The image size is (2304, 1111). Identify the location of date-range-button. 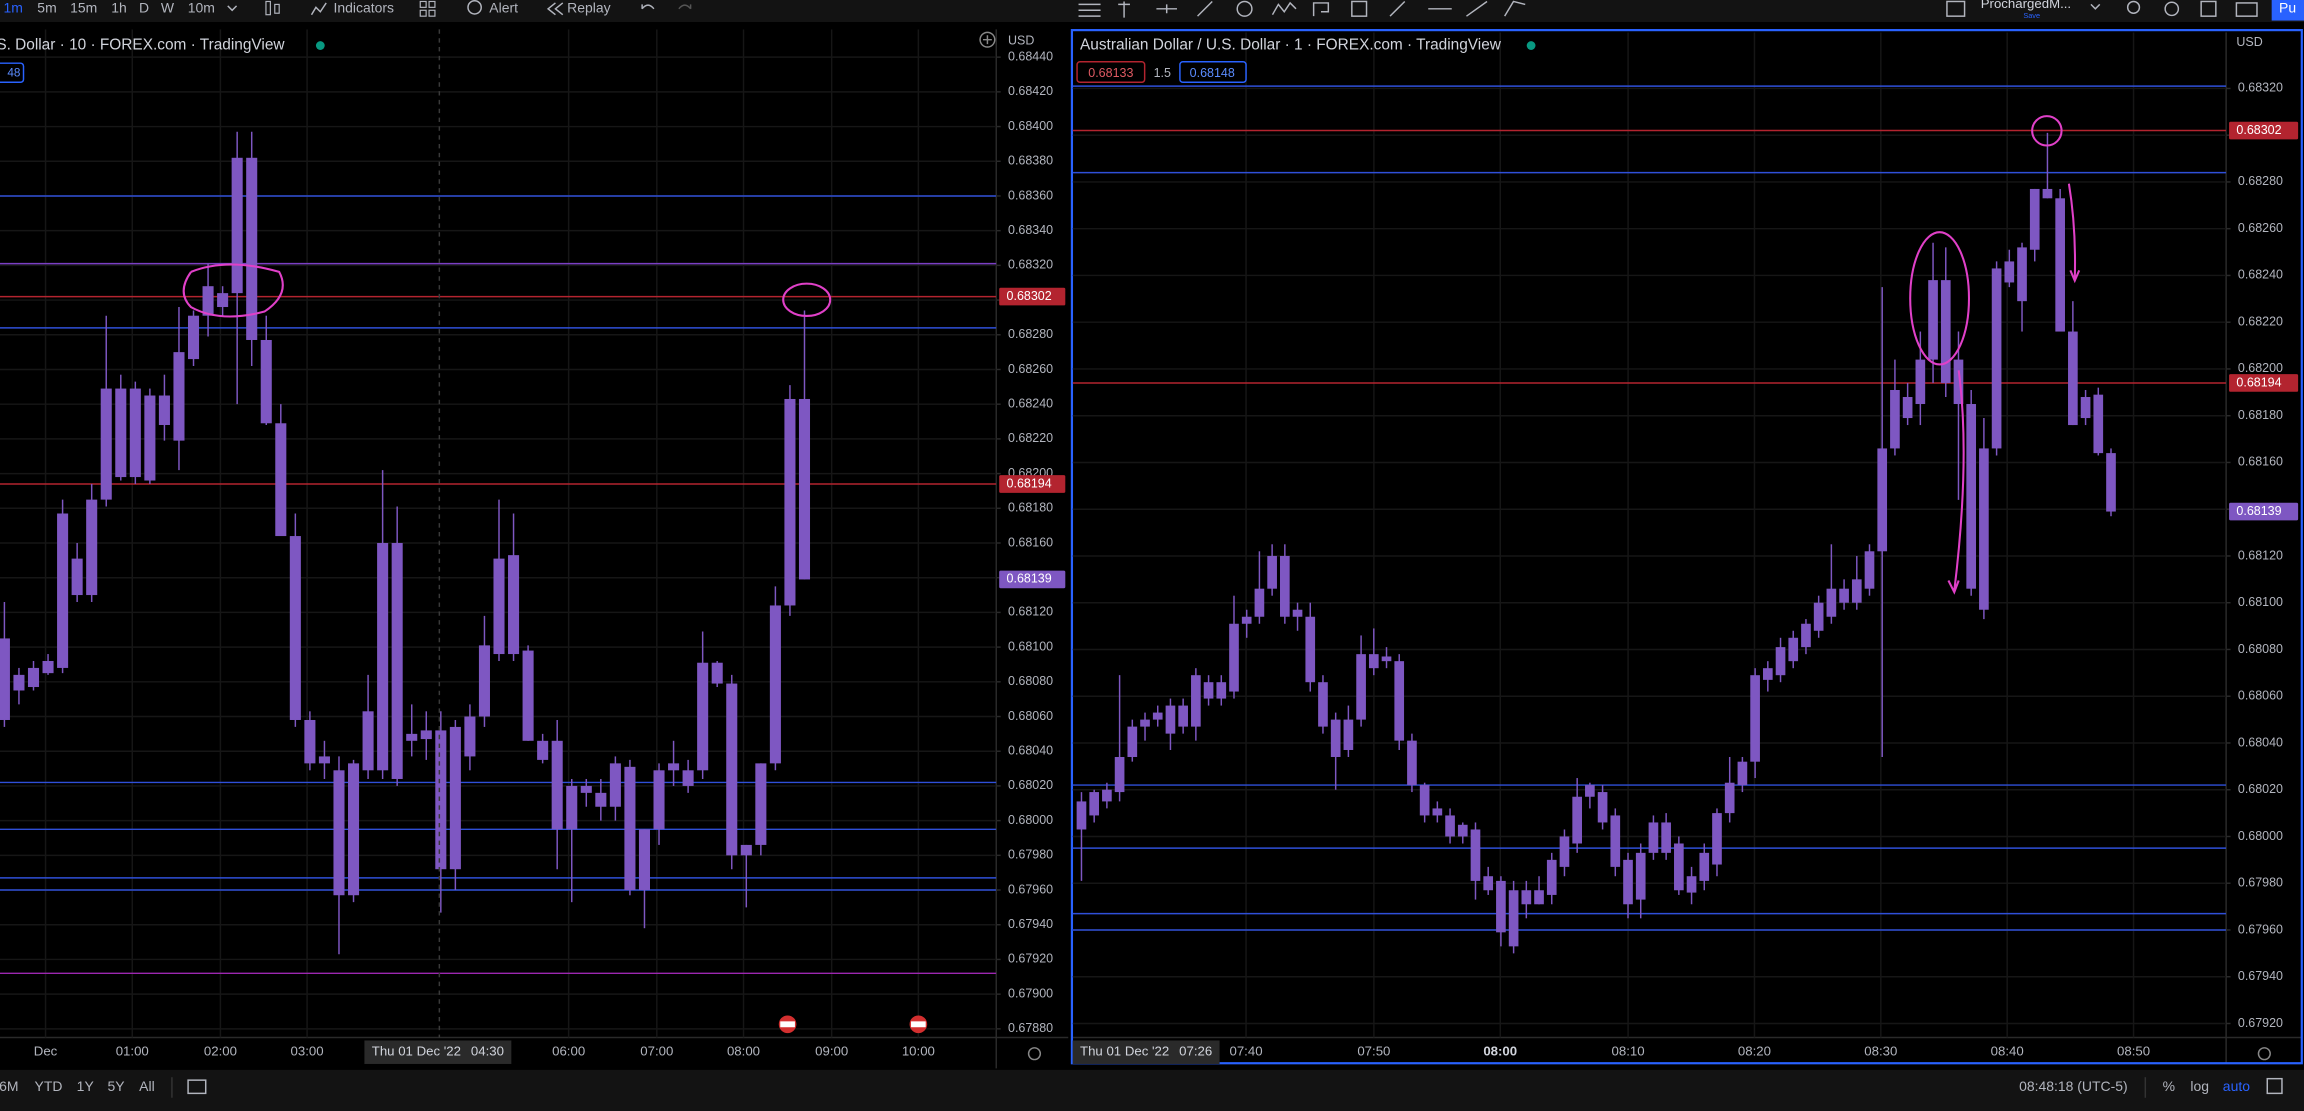
(197, 1087).